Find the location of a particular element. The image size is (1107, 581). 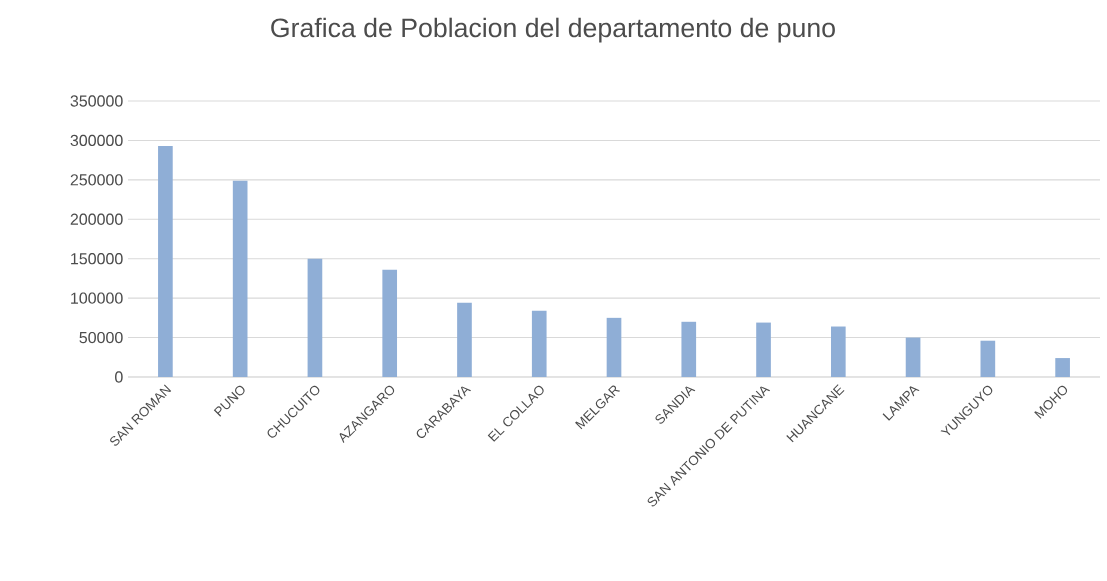

y-tick-label: 0 is located at coordinates (119, 377).